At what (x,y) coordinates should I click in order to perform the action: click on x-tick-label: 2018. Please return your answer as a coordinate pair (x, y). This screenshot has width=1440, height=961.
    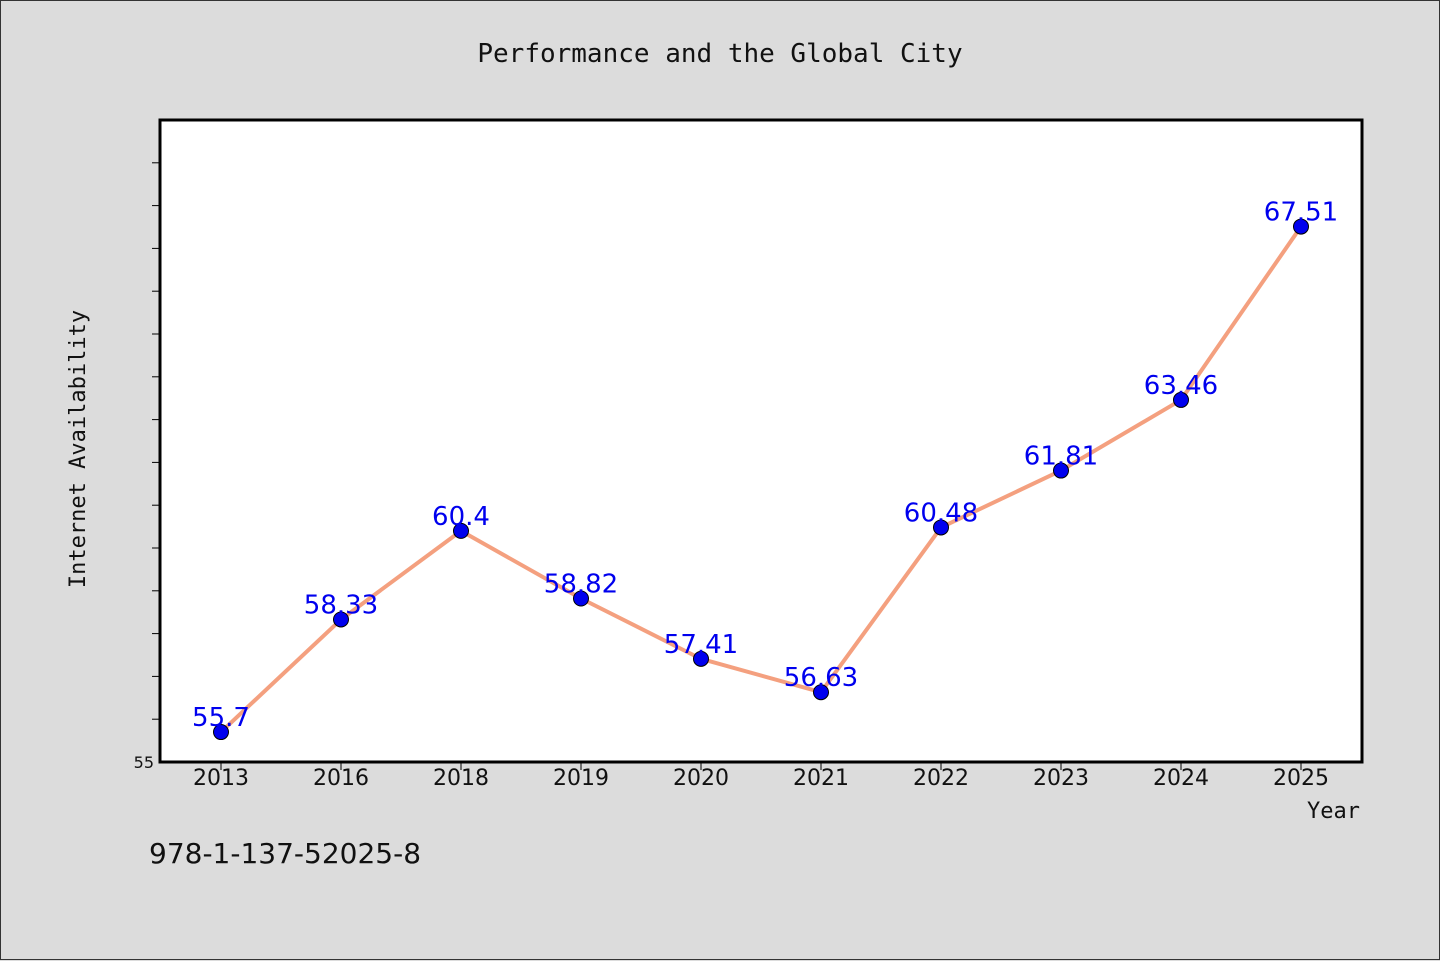
    Looking at the image, I should click on (461, 778).